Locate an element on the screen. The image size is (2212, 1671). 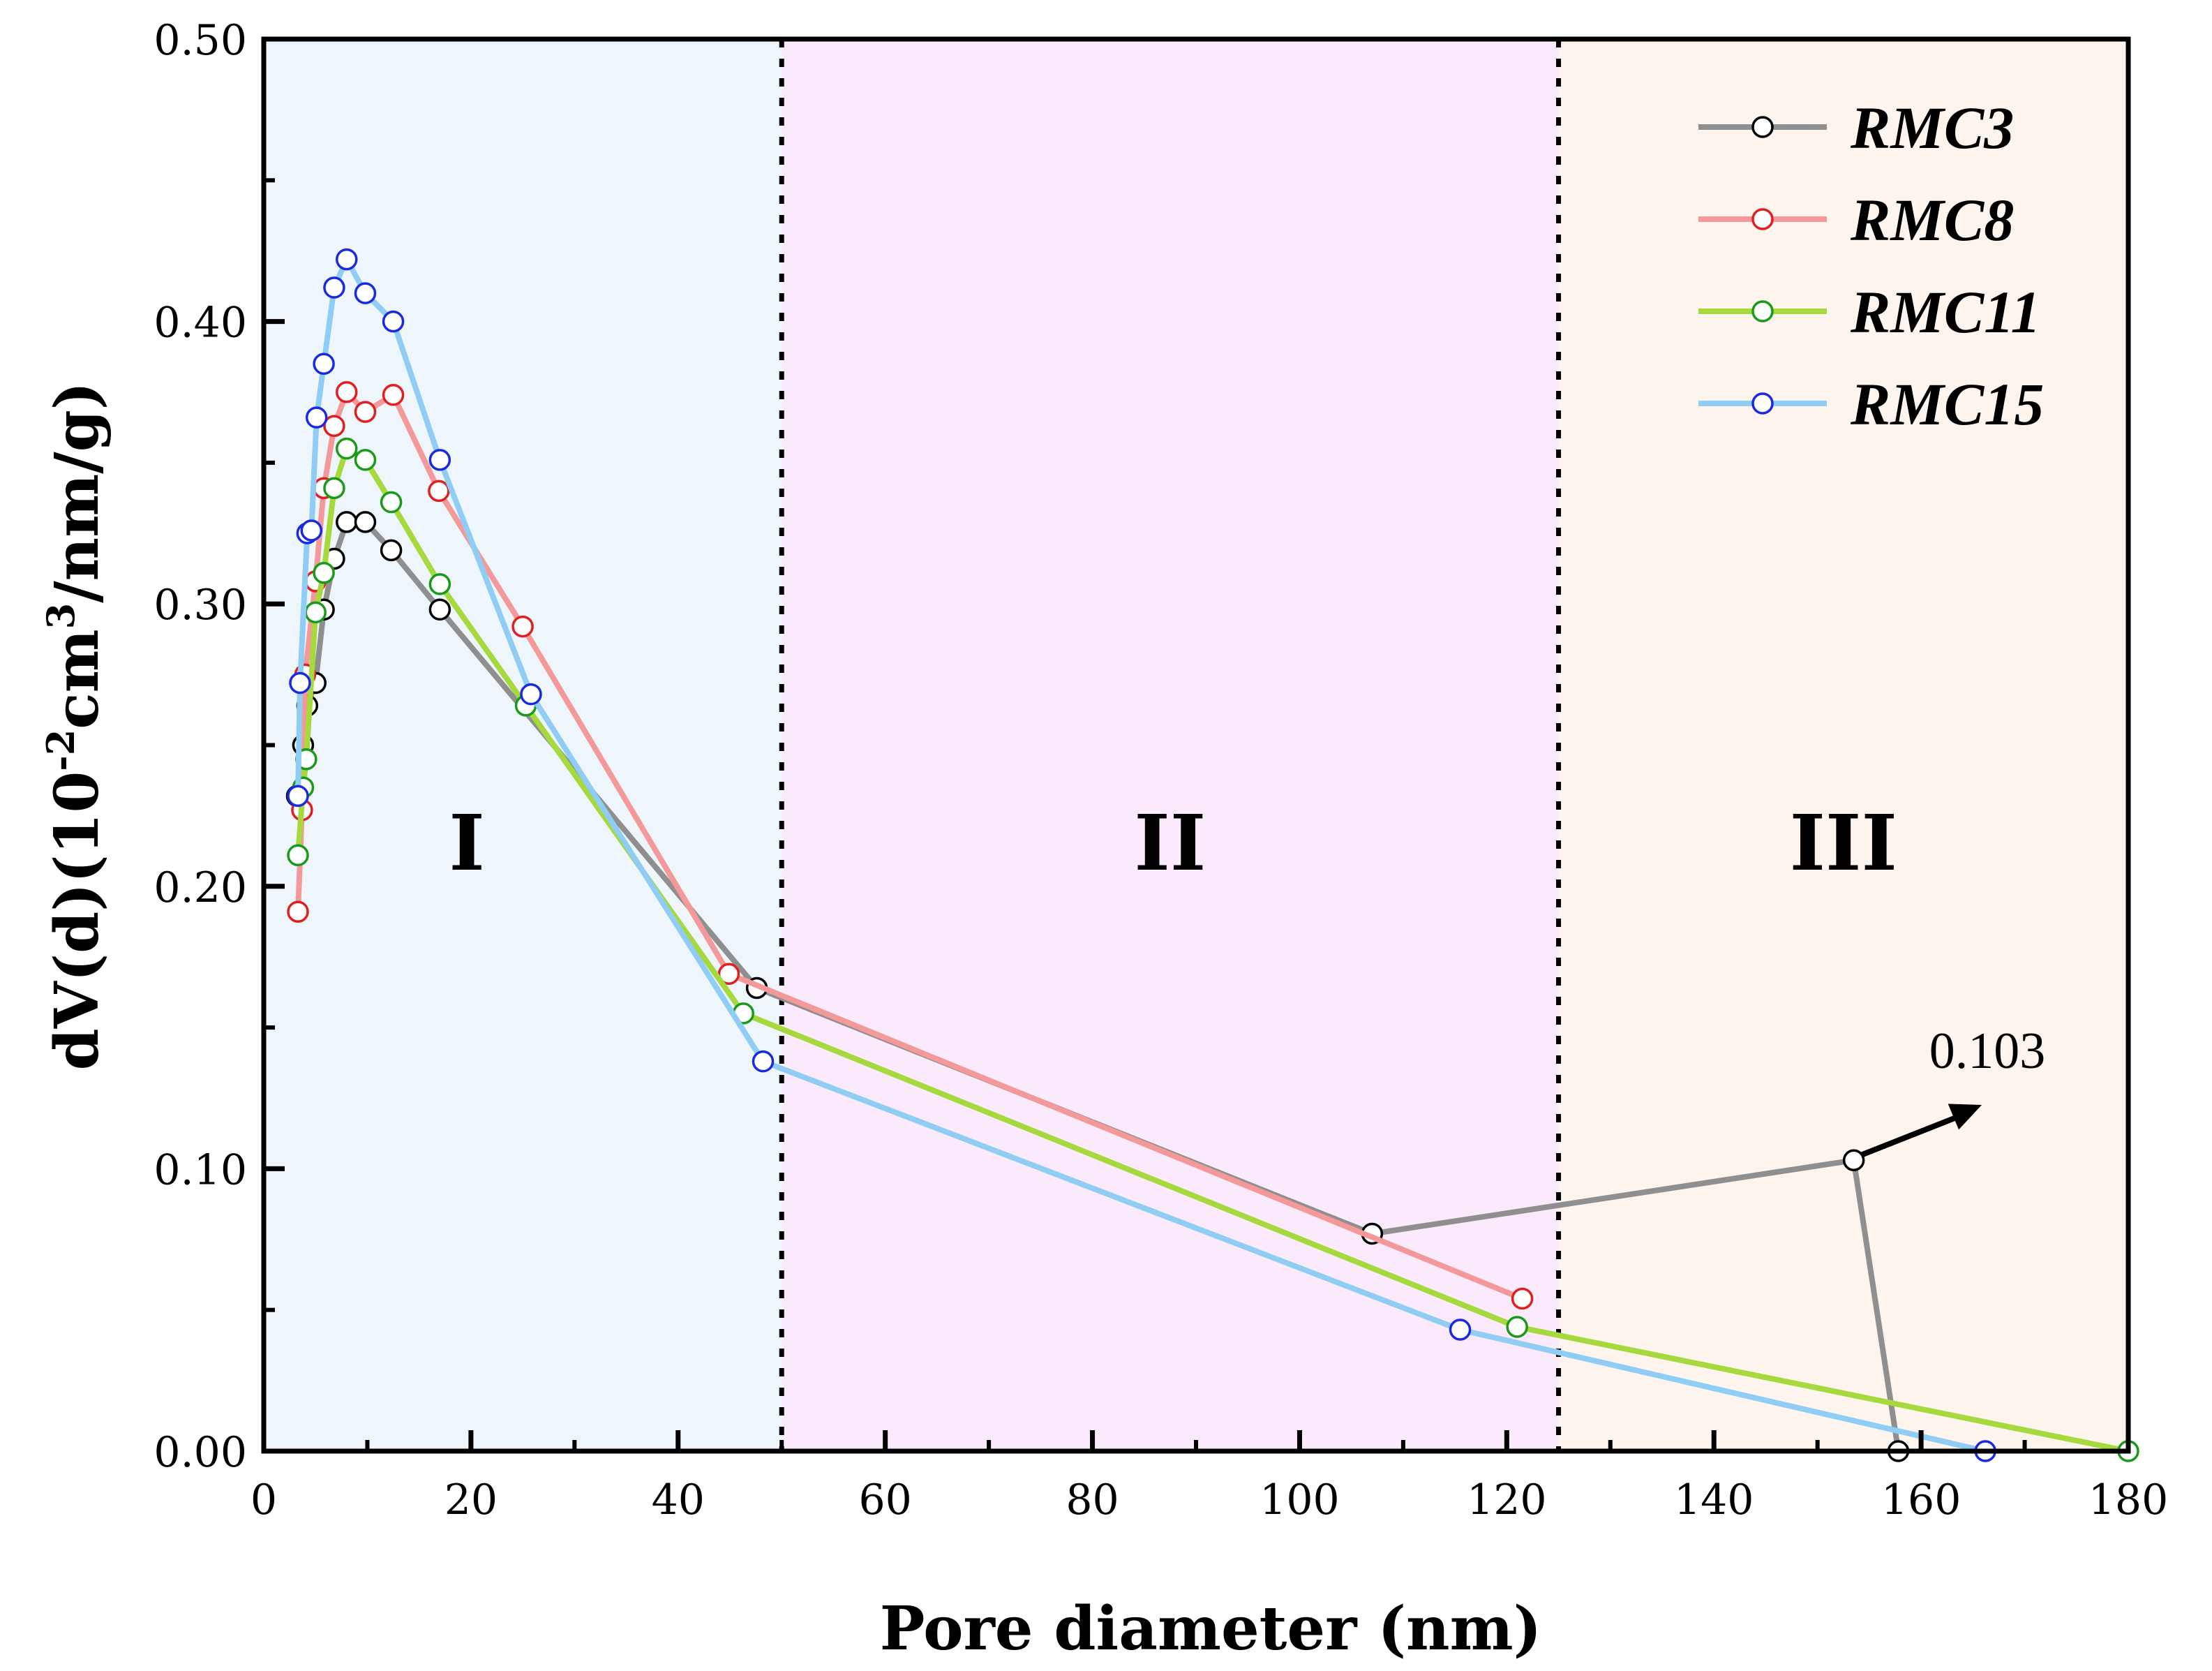
annotation-arrow is located at coordinates (1917, 1133).